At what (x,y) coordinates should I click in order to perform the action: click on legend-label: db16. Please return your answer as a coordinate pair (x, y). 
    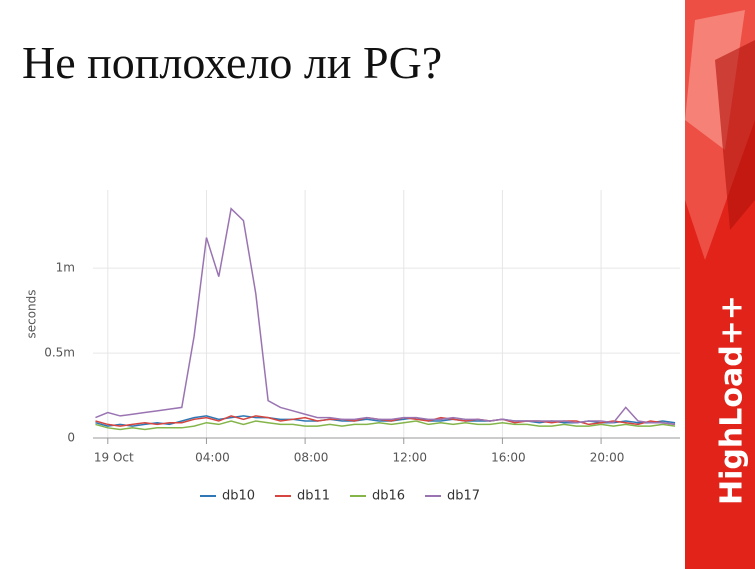
    Looking at the image, I should click on (388, 496).